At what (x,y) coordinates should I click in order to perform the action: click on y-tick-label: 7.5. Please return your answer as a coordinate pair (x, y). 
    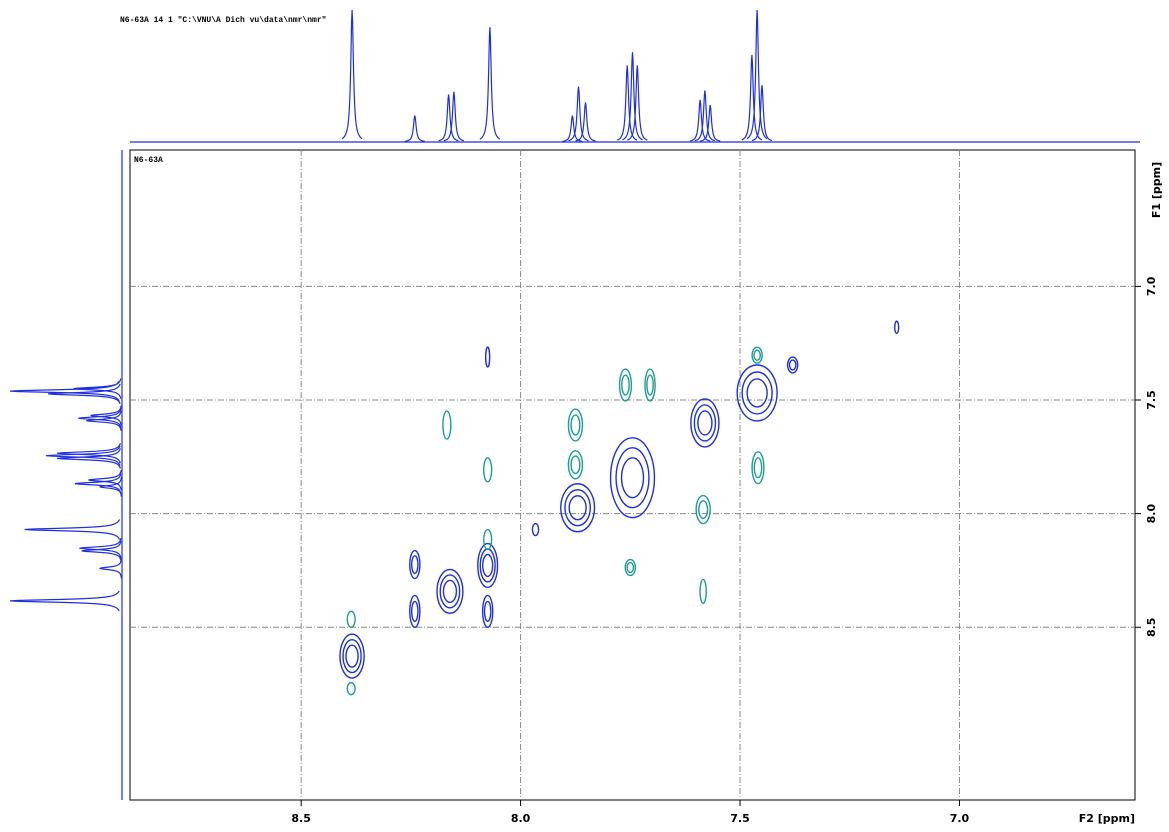
    Looking at the image, I should click on (1151, 400).